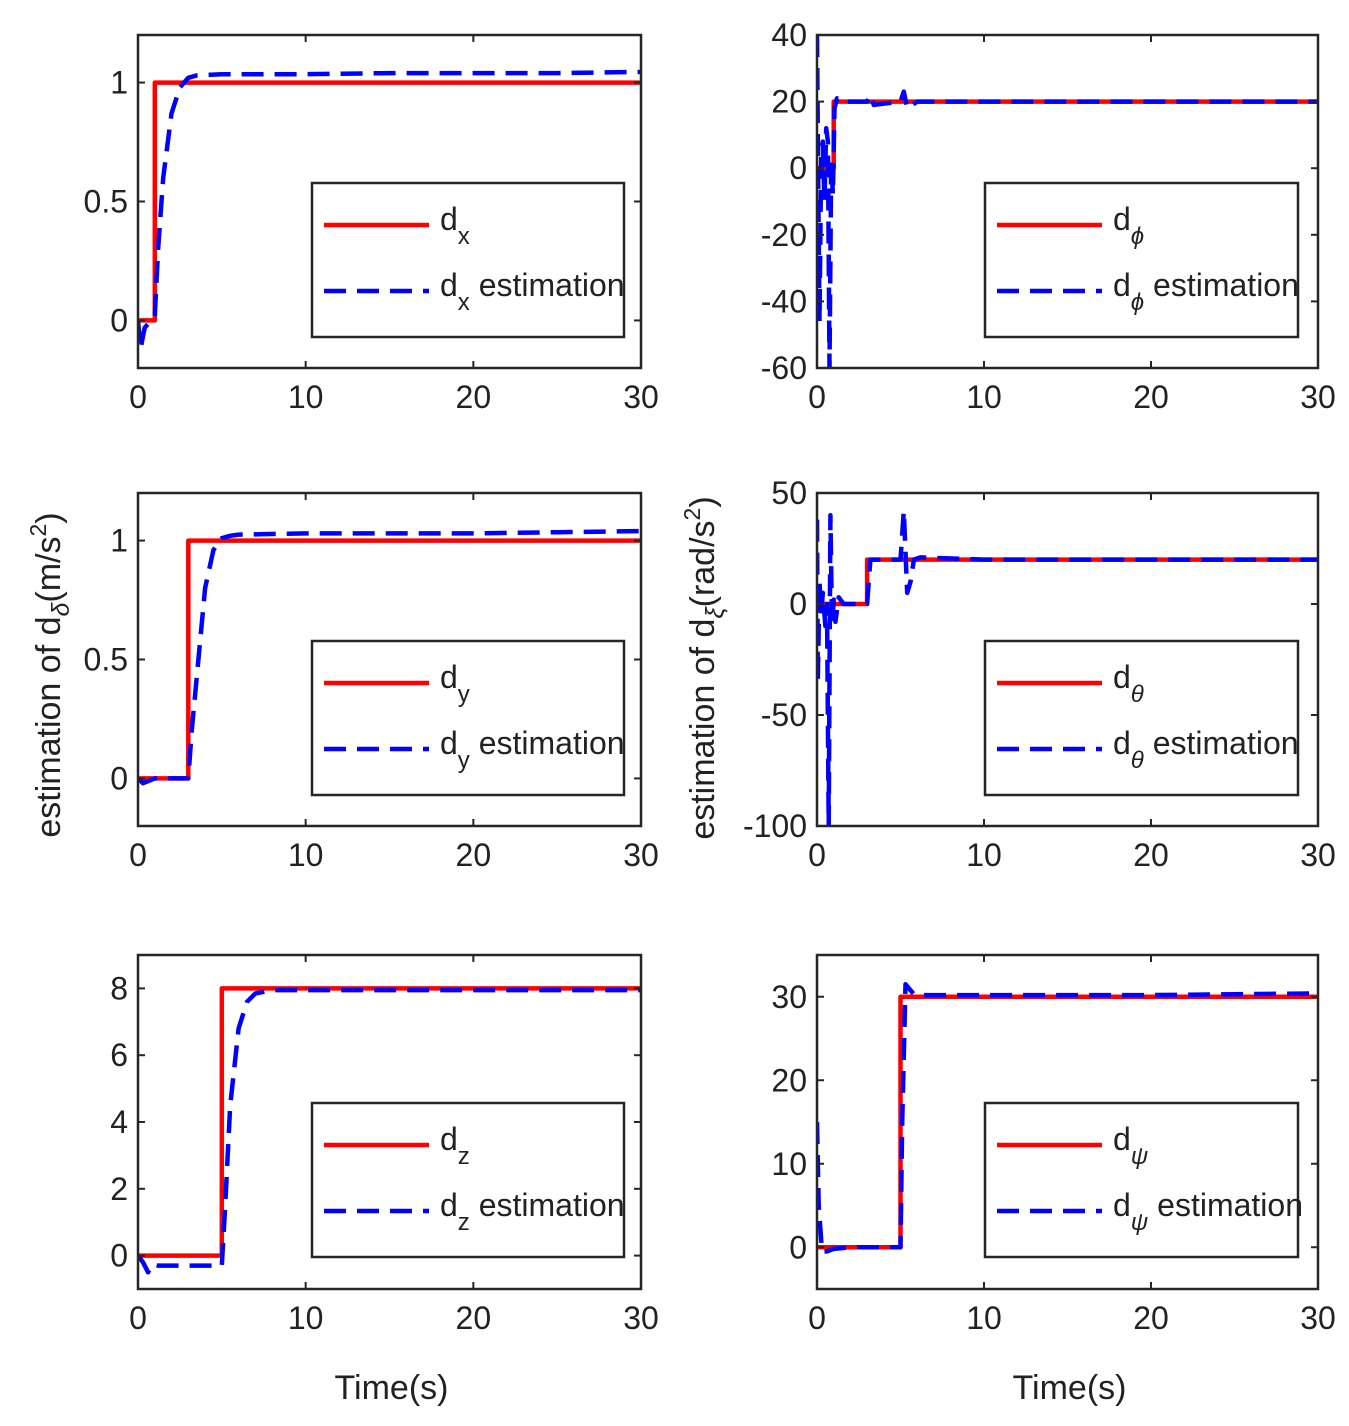 The height and width of the screenshot is (1426, 1349). I want to click on series-line-dtheta-actual, so click(1067, 582).